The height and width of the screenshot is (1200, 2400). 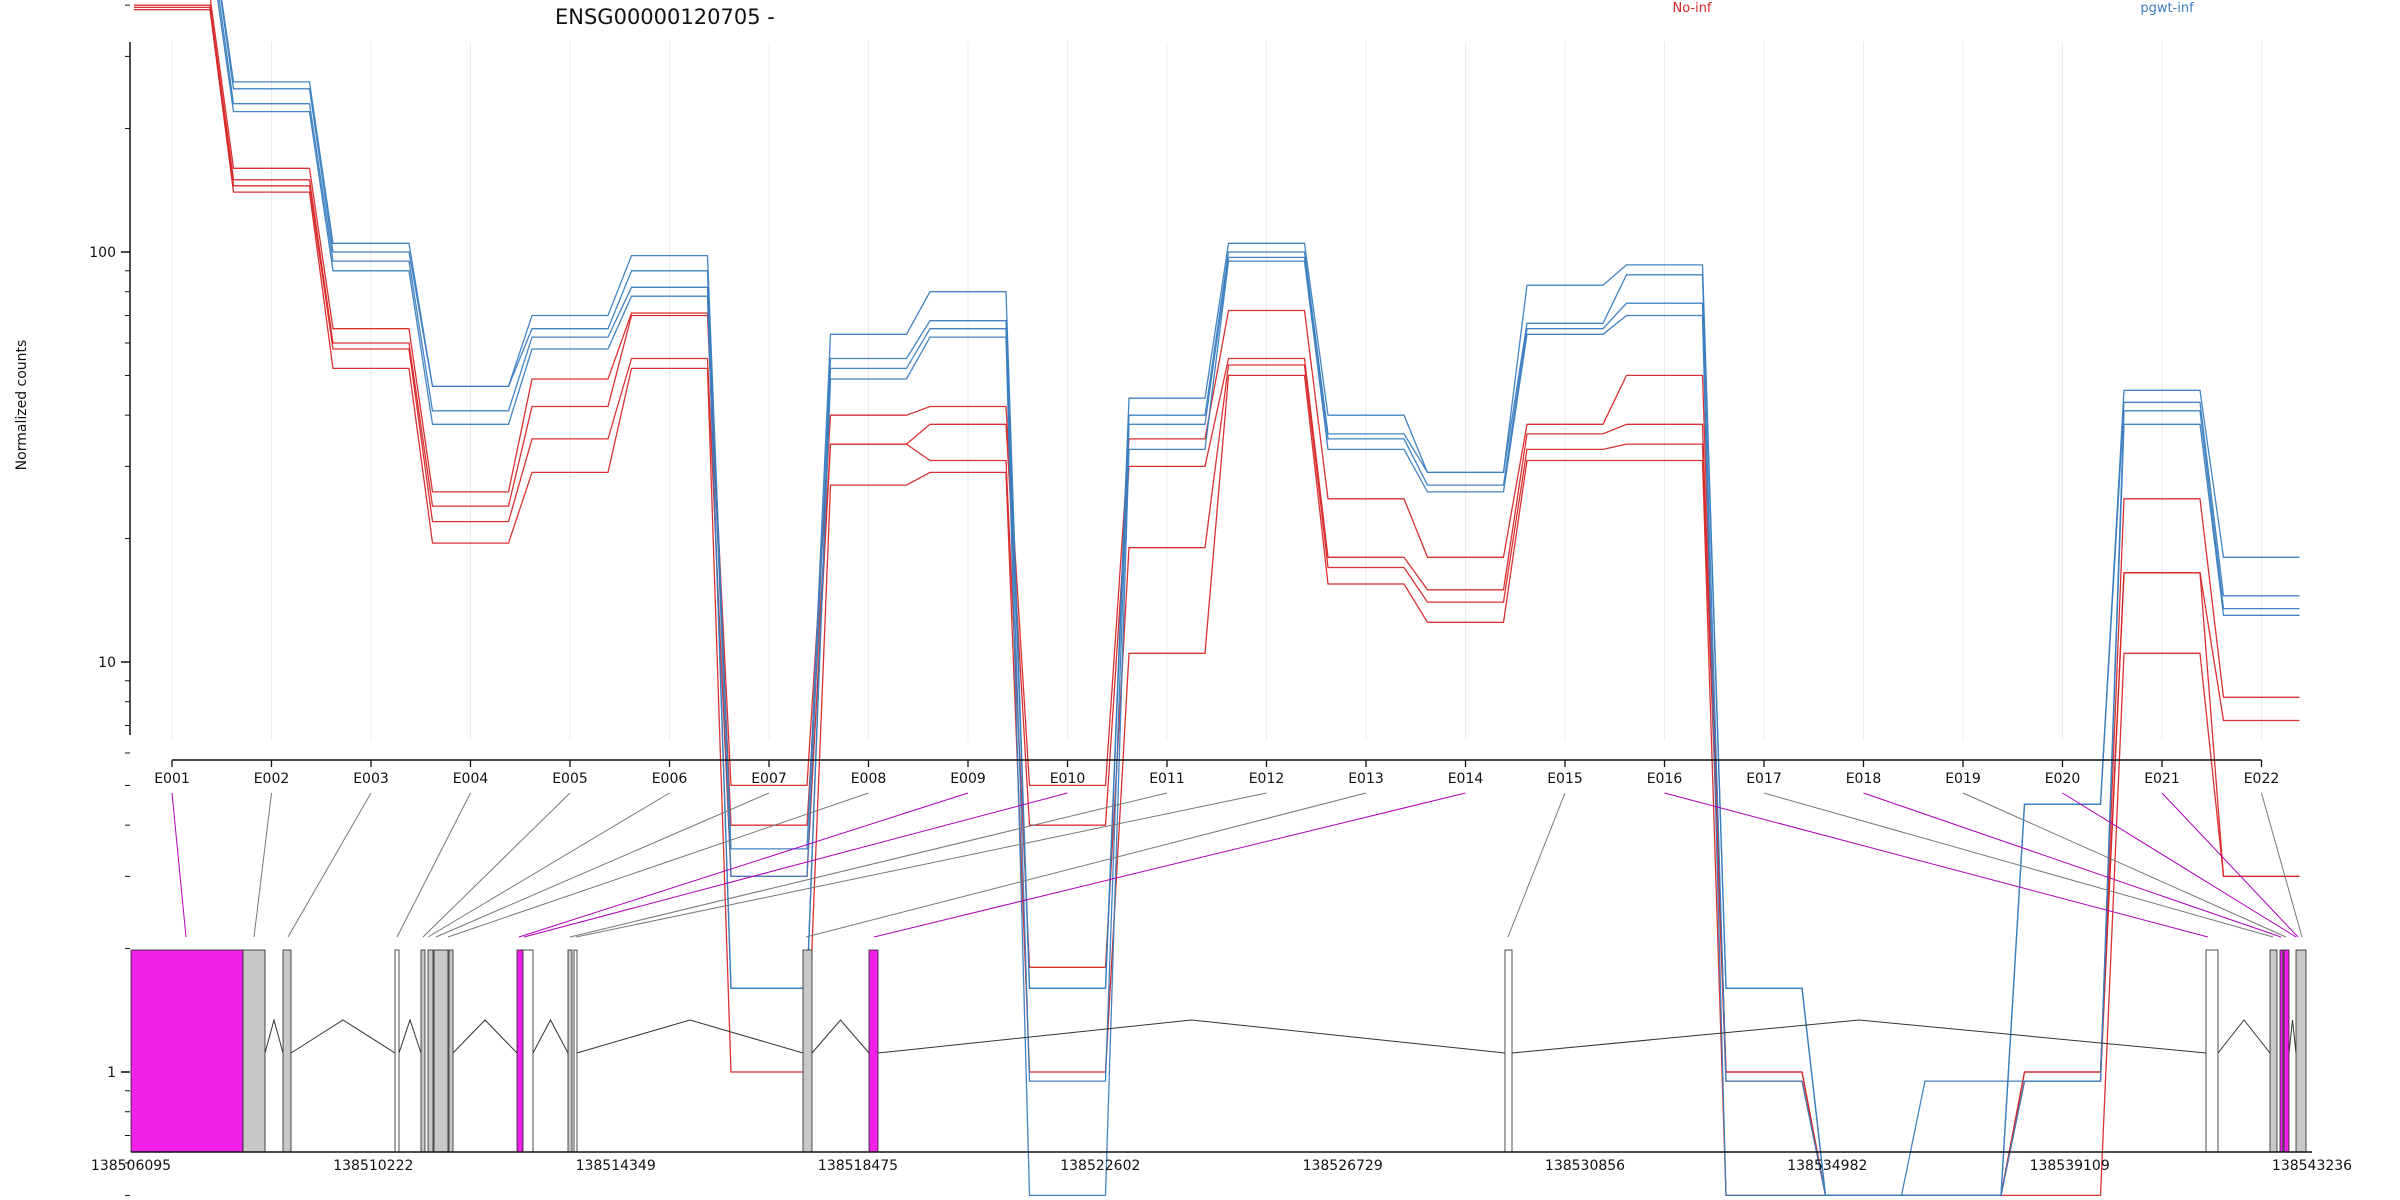 What do you see at coordinates (1565, 779) in the screenshot?
I see `x-tick-label: E015` at bounding box center [1565, 779].